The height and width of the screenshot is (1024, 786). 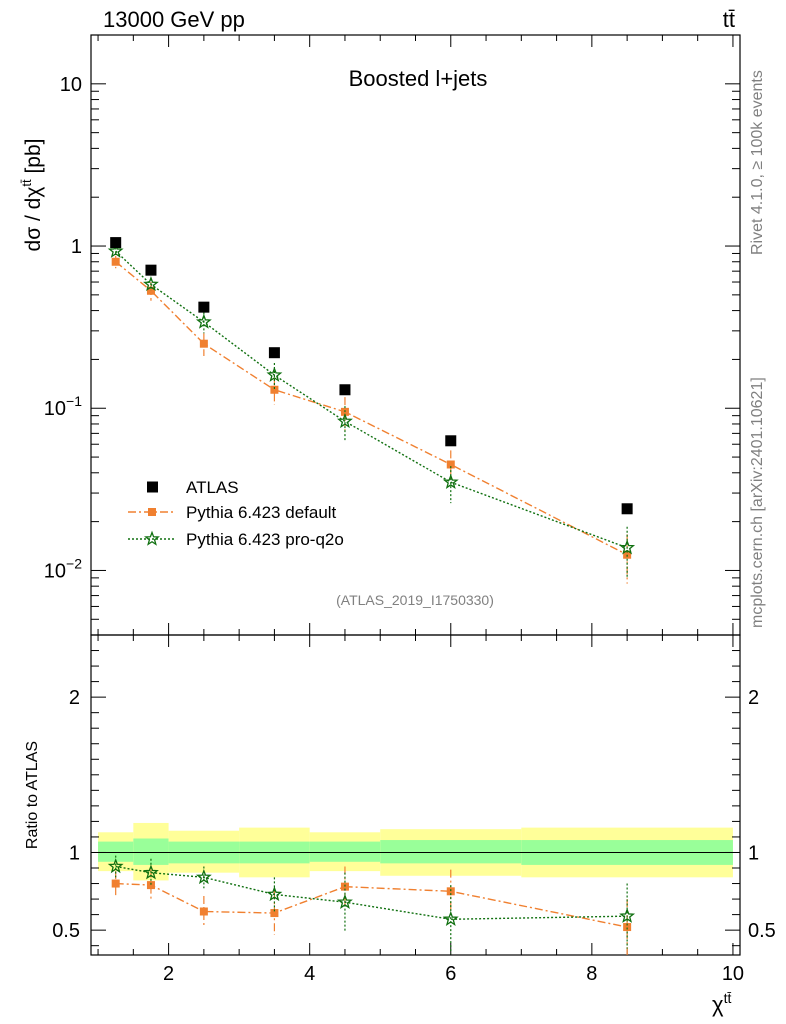 What do you see at coordinates (415, 600) in the screenshot?
I see `analysis-id: (ATLAS_2019_I1750330)` at bounding box center [415, 600].